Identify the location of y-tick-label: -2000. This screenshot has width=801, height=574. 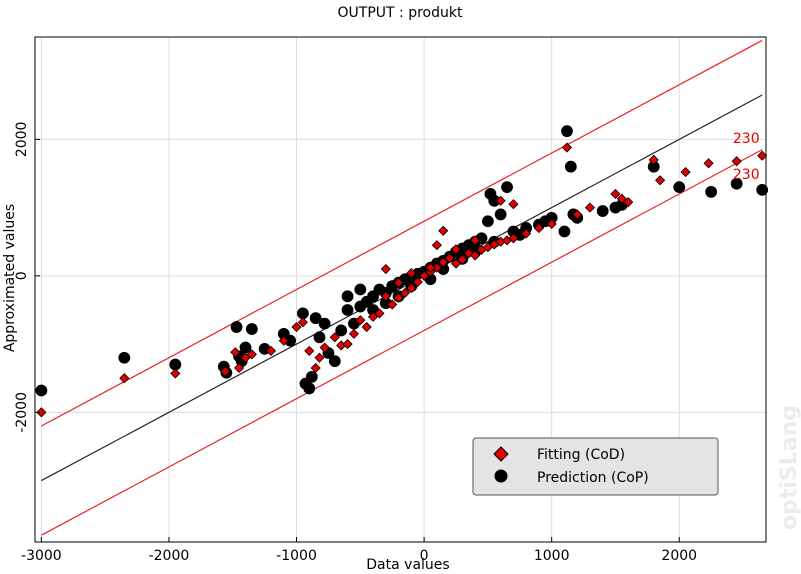
(22, 412).